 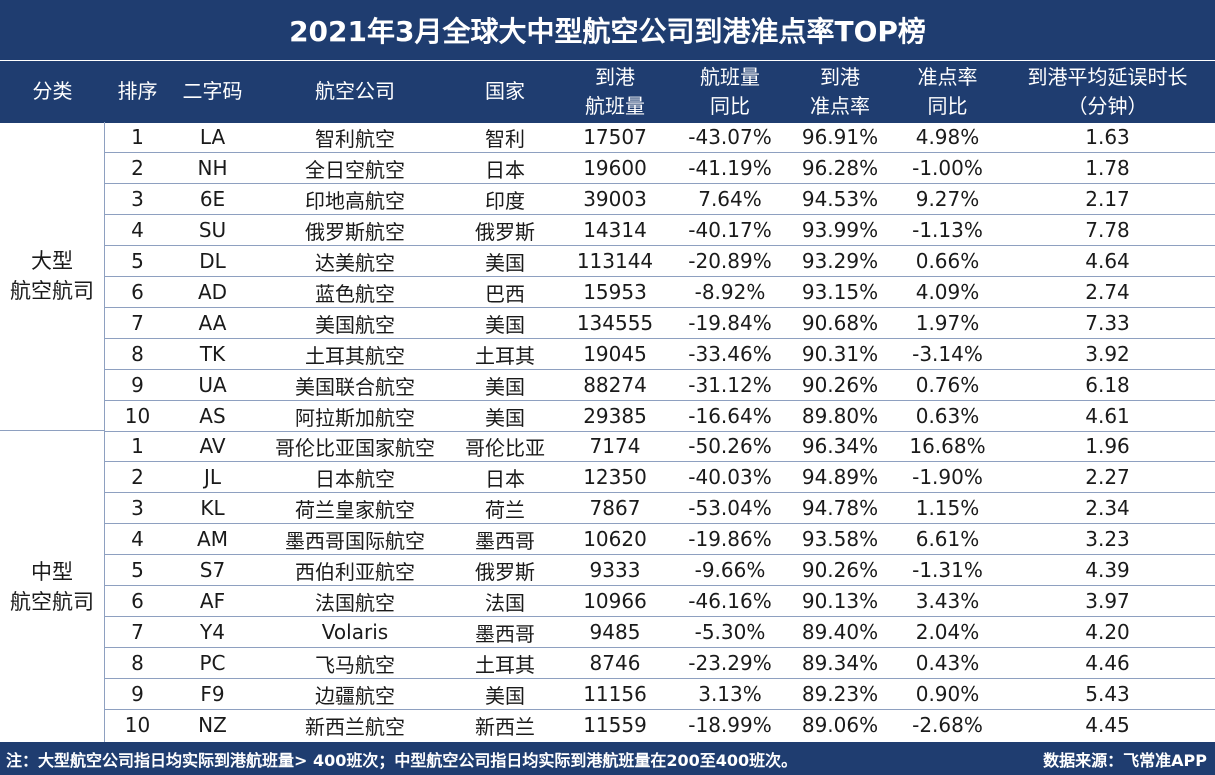 I want to click on cell-country: 美国, so click(x=505, y=386).